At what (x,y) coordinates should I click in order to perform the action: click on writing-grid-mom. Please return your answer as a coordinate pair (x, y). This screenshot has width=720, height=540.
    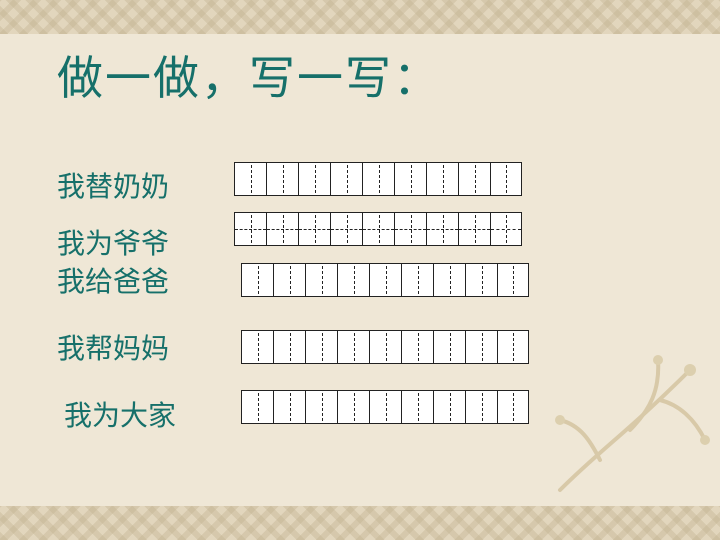
    Looking at the image, I should click on (385, 347).